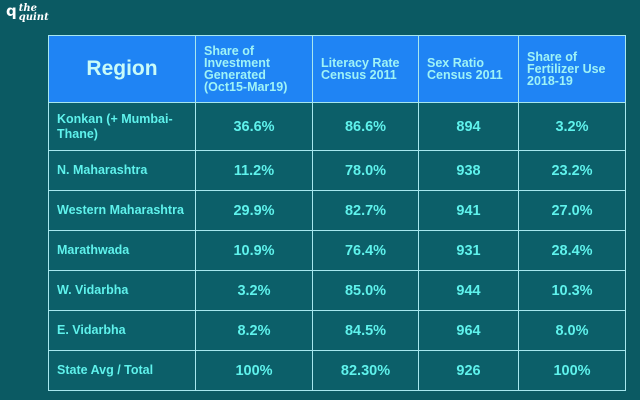  I want to click on fertilizer-share-cell: 10.3%, so click(572, 290).